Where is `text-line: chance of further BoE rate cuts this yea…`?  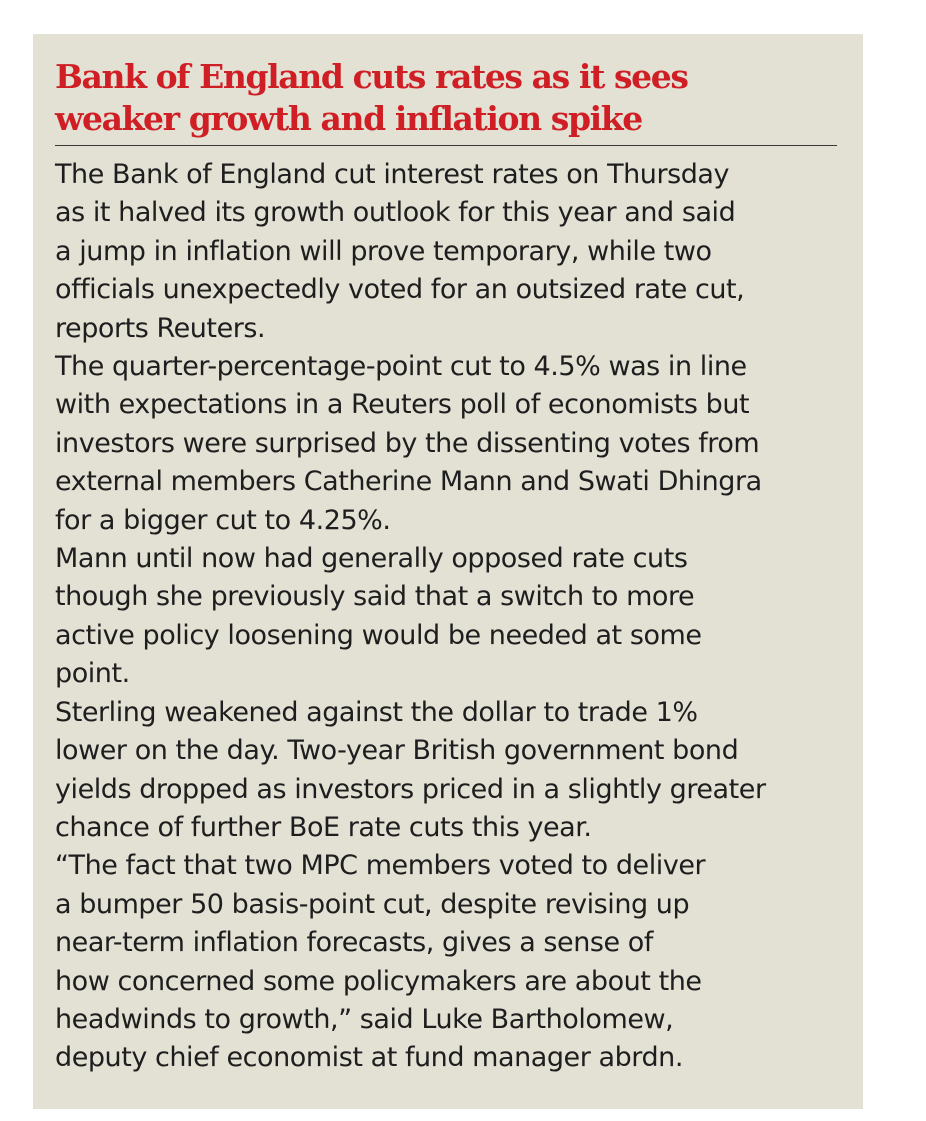
text-line: chance of further BoE rate cuts this yea… is located at coordinates (323, 827).